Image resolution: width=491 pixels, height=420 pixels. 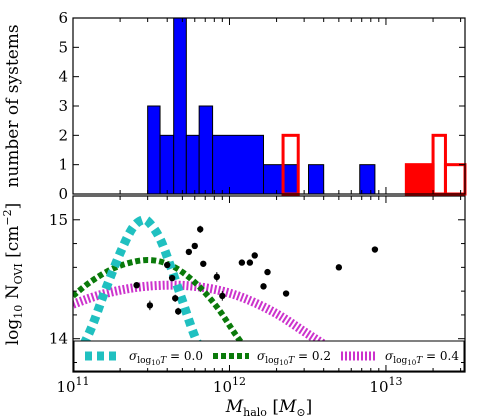 What do you see at coordinates (58, 339) in the screenshot?
I see `y-tick-label: 14` at bounding box center [58, 339].